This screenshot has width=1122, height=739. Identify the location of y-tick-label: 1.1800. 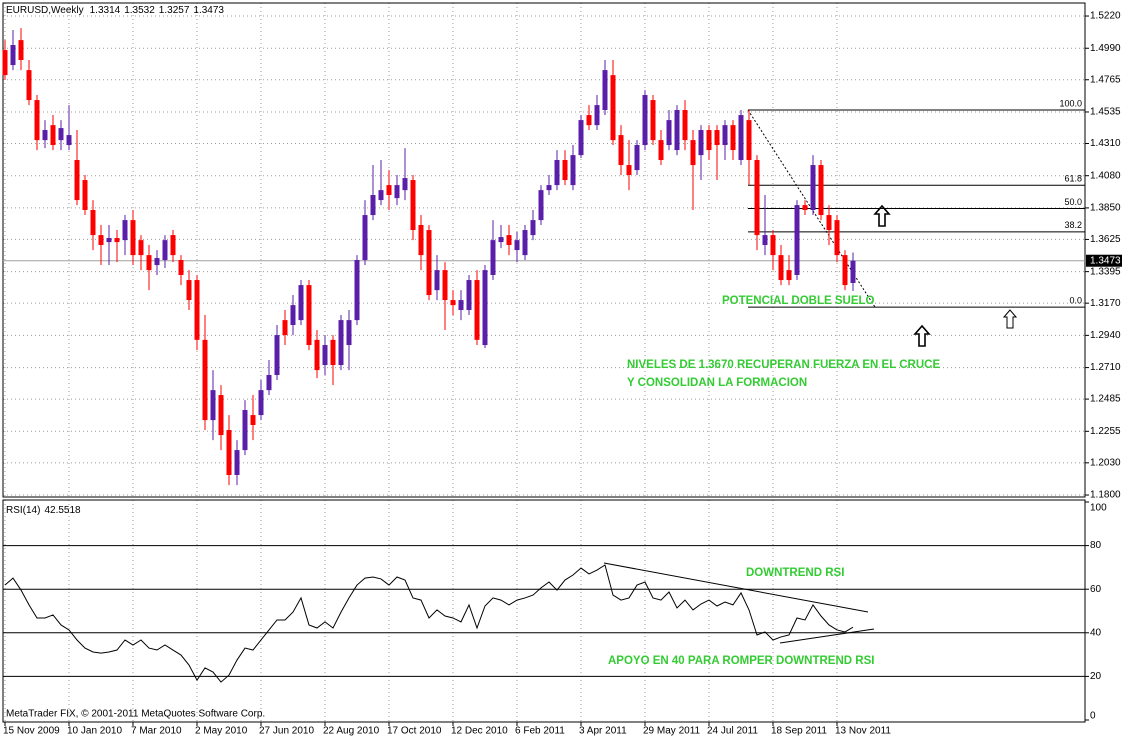
(1105, 495).